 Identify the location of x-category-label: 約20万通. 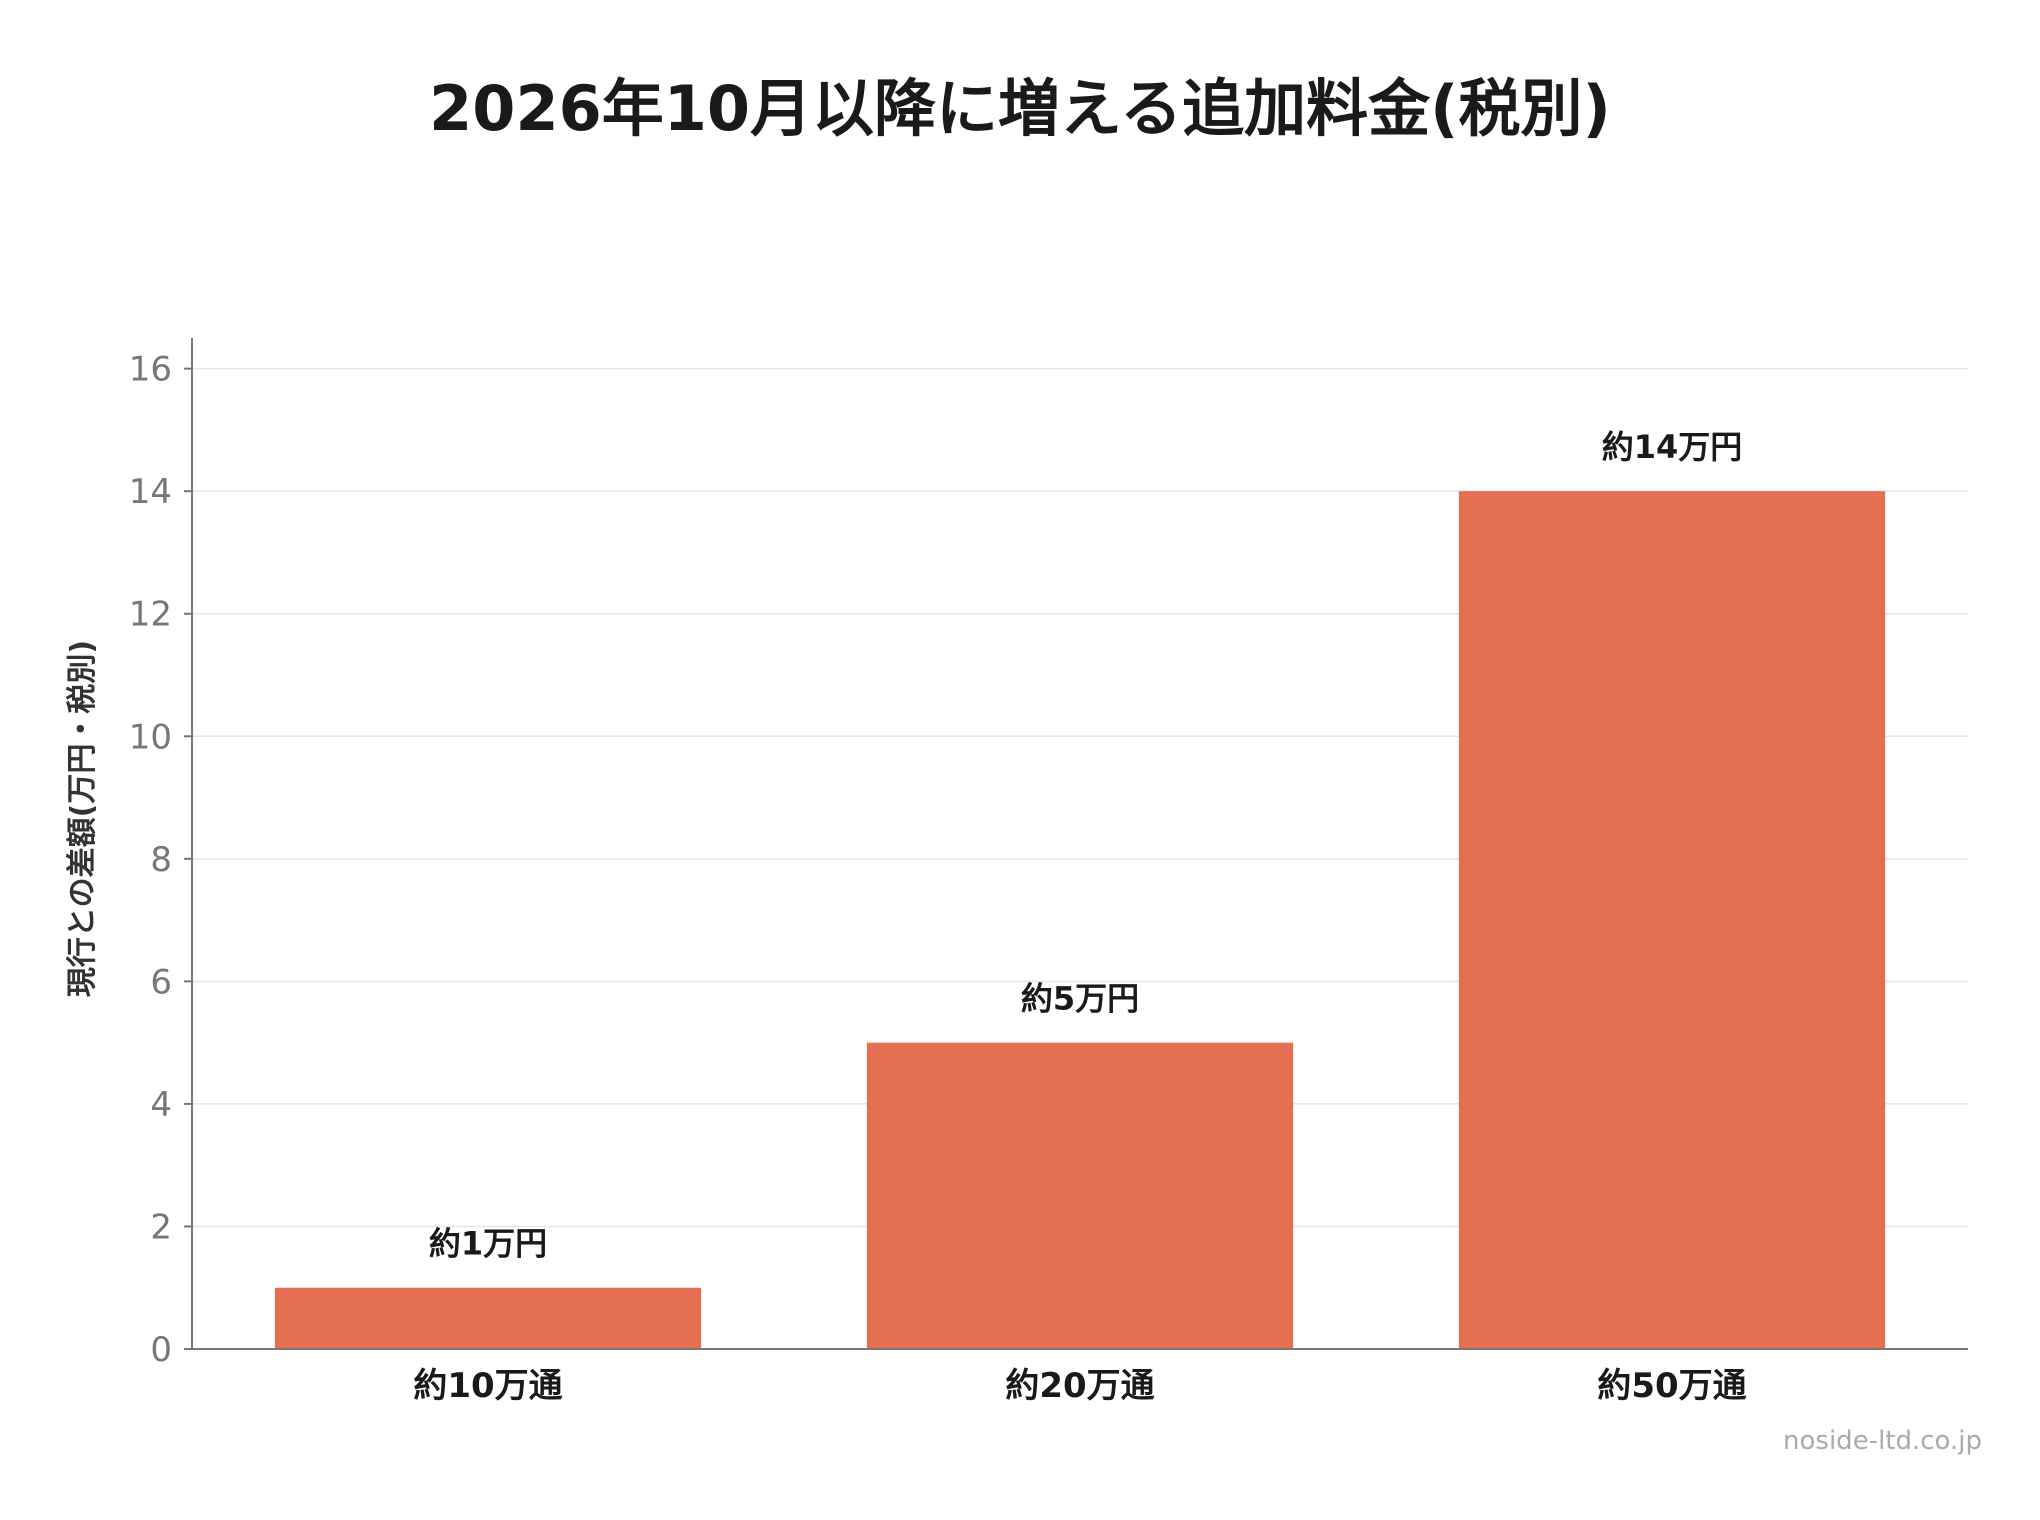
(1079, 1386).